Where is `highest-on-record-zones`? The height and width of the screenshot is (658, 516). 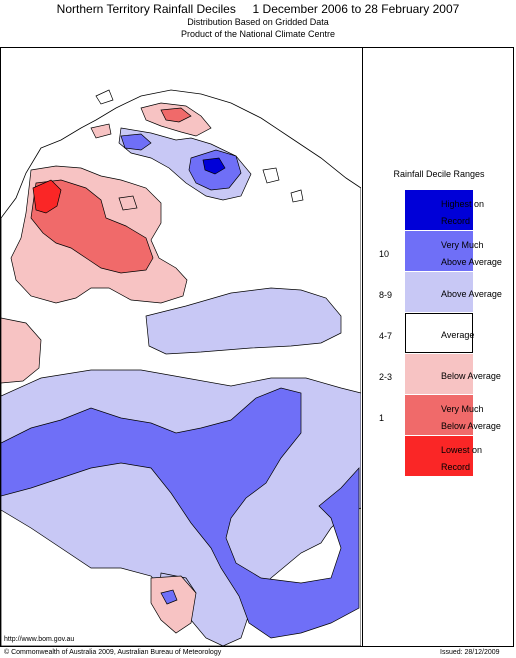 highest-on-record-zones is located at coordinates (214, 166).